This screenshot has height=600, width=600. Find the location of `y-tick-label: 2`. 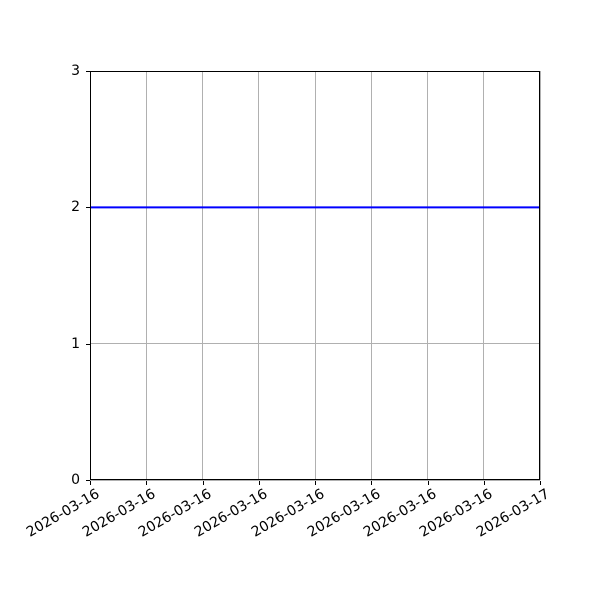

y-tick-label: 2 is located at coordinates (75, 207).